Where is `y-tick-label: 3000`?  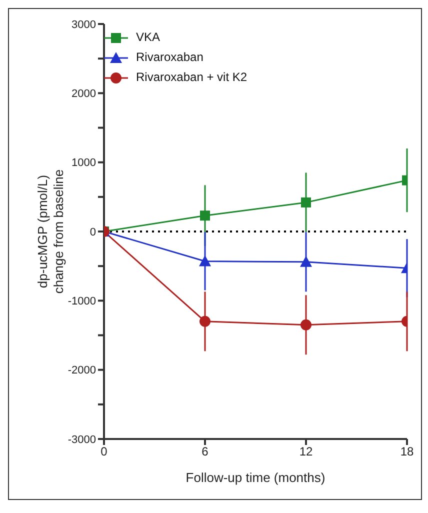
y-tick-label: 3000 is located at coordinates (84, 24).